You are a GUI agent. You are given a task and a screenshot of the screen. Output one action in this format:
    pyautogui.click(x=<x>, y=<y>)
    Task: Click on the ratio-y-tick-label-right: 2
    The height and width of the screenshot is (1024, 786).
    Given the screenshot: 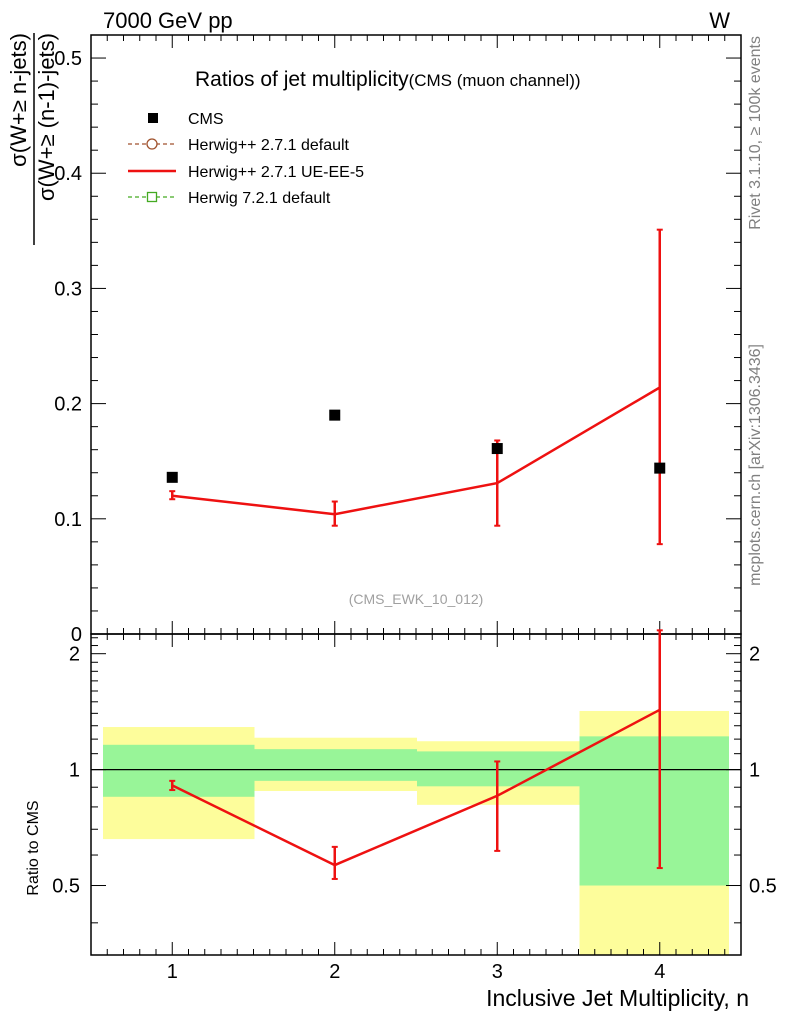 What is the action you would take?
    pyautogui.click(x=754, y=655)
    